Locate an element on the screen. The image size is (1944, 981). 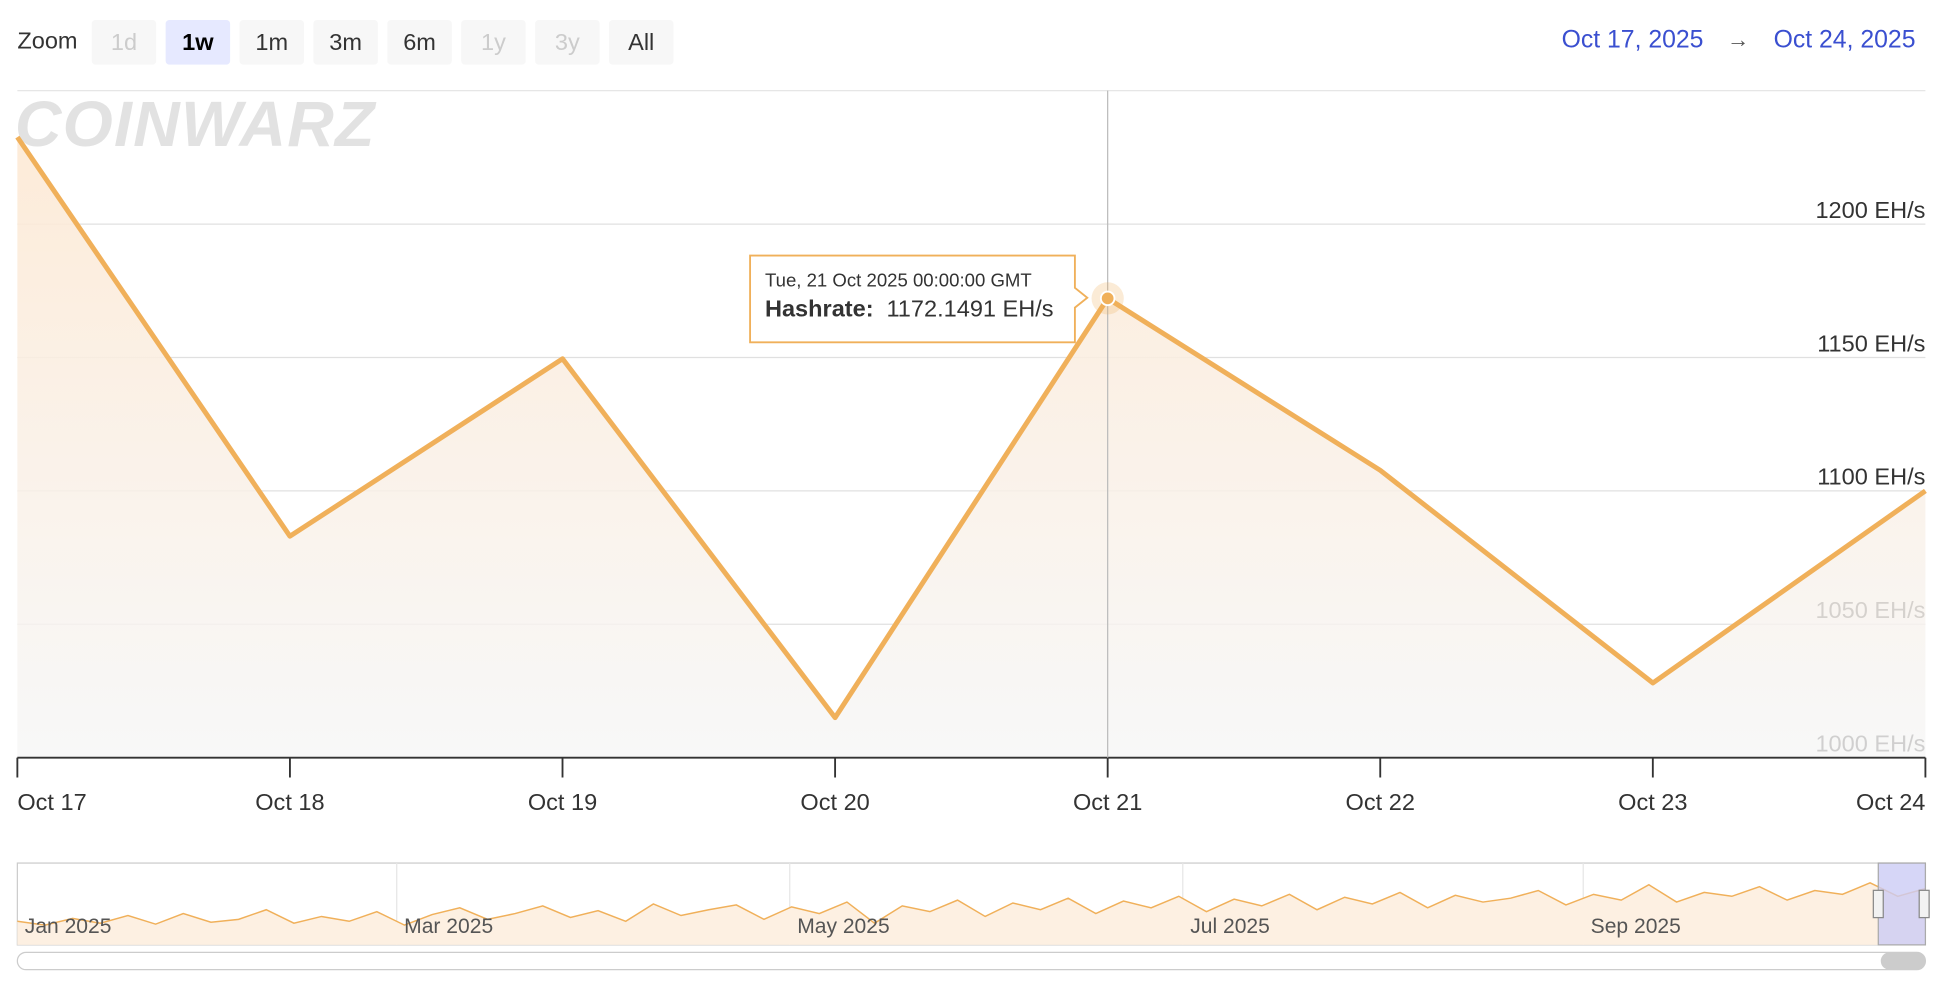
x-tick-label: Oct 22 is located at coordinates (1380, 802).